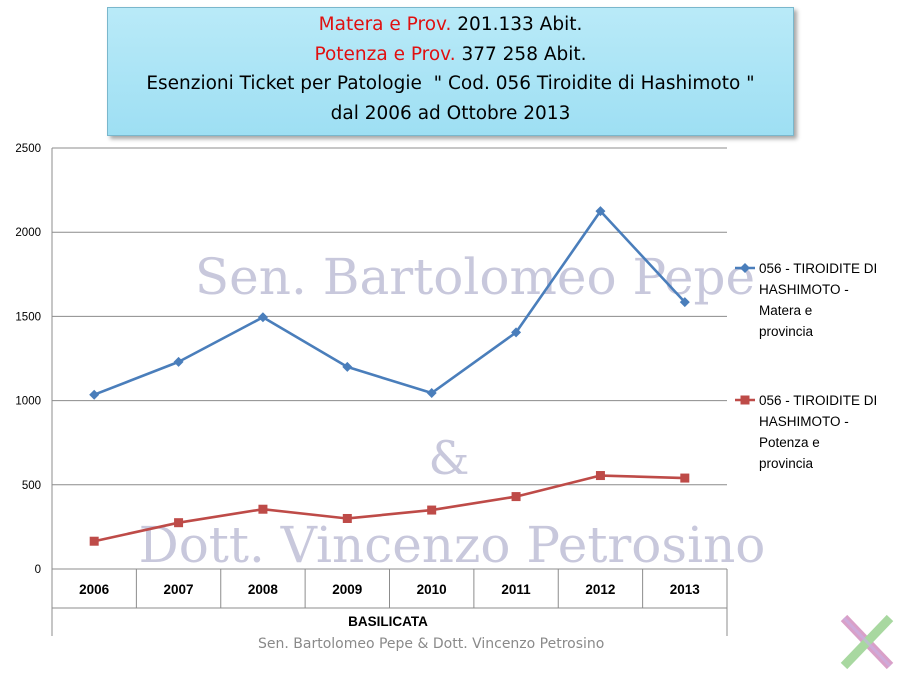 The image size is (900, 677). What do you see at coordinates (432, 589) in the screenshot?
I see `x-tick-label: 2010` at bounding box center [432, 589].